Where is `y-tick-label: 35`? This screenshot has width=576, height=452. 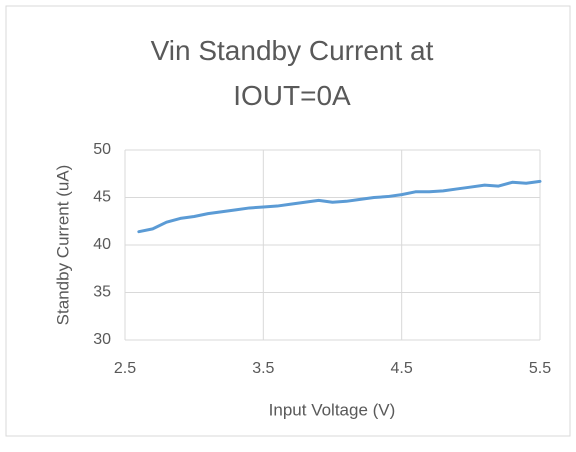 y-tick-label: 35 is located at coordinates (102, 292).